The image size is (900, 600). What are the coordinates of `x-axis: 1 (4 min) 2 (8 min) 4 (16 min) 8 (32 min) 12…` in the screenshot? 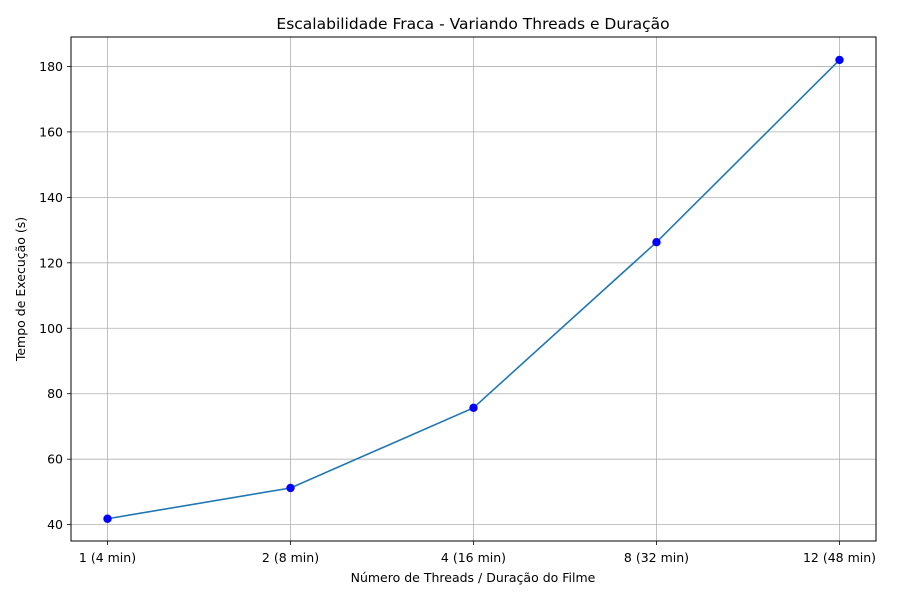 It's located at (477, 553).